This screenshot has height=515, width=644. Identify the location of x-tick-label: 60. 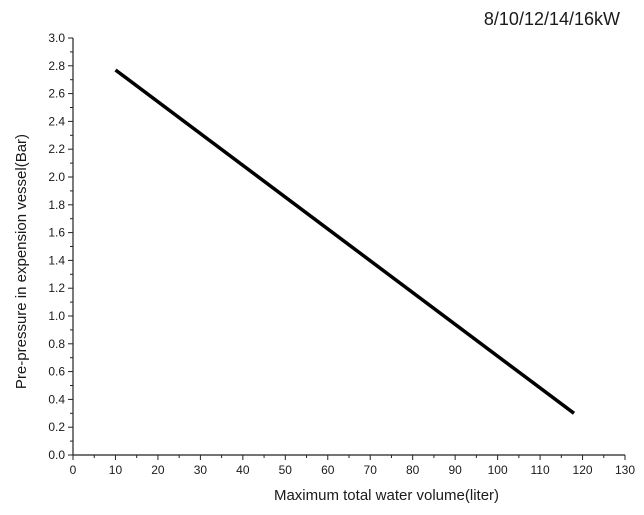
(328, 470).